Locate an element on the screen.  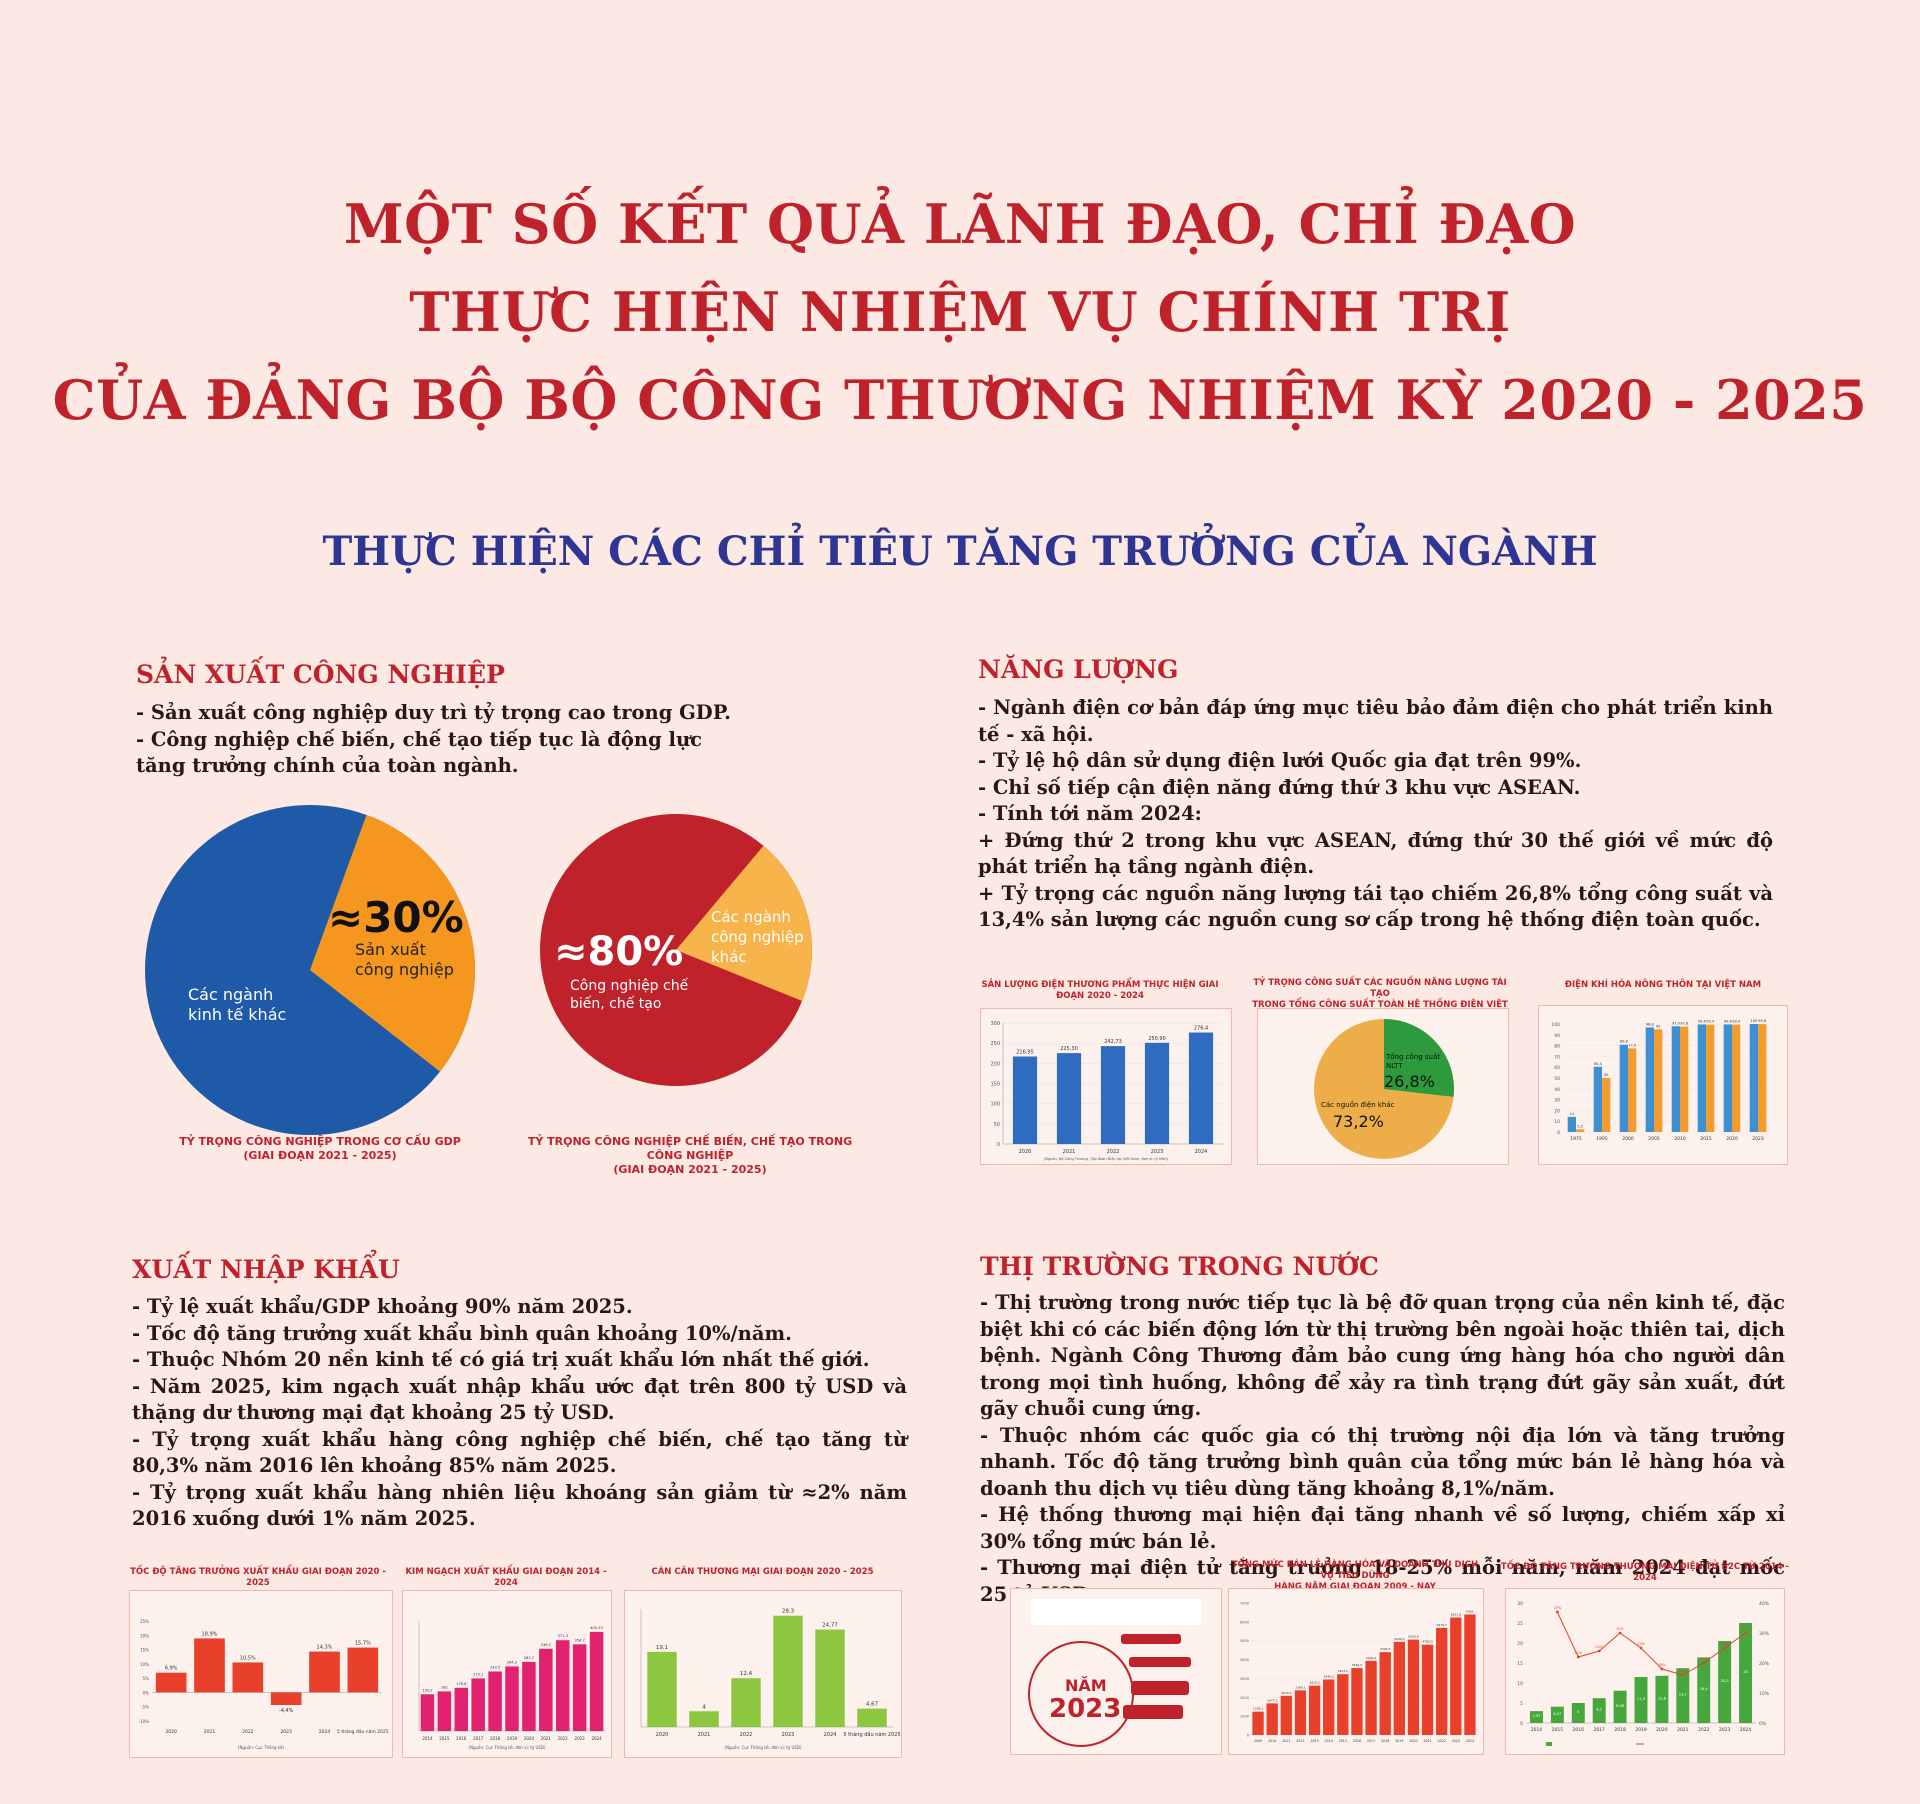
bar-value-label: 97,6 is located at coordinates (1684, 1024).